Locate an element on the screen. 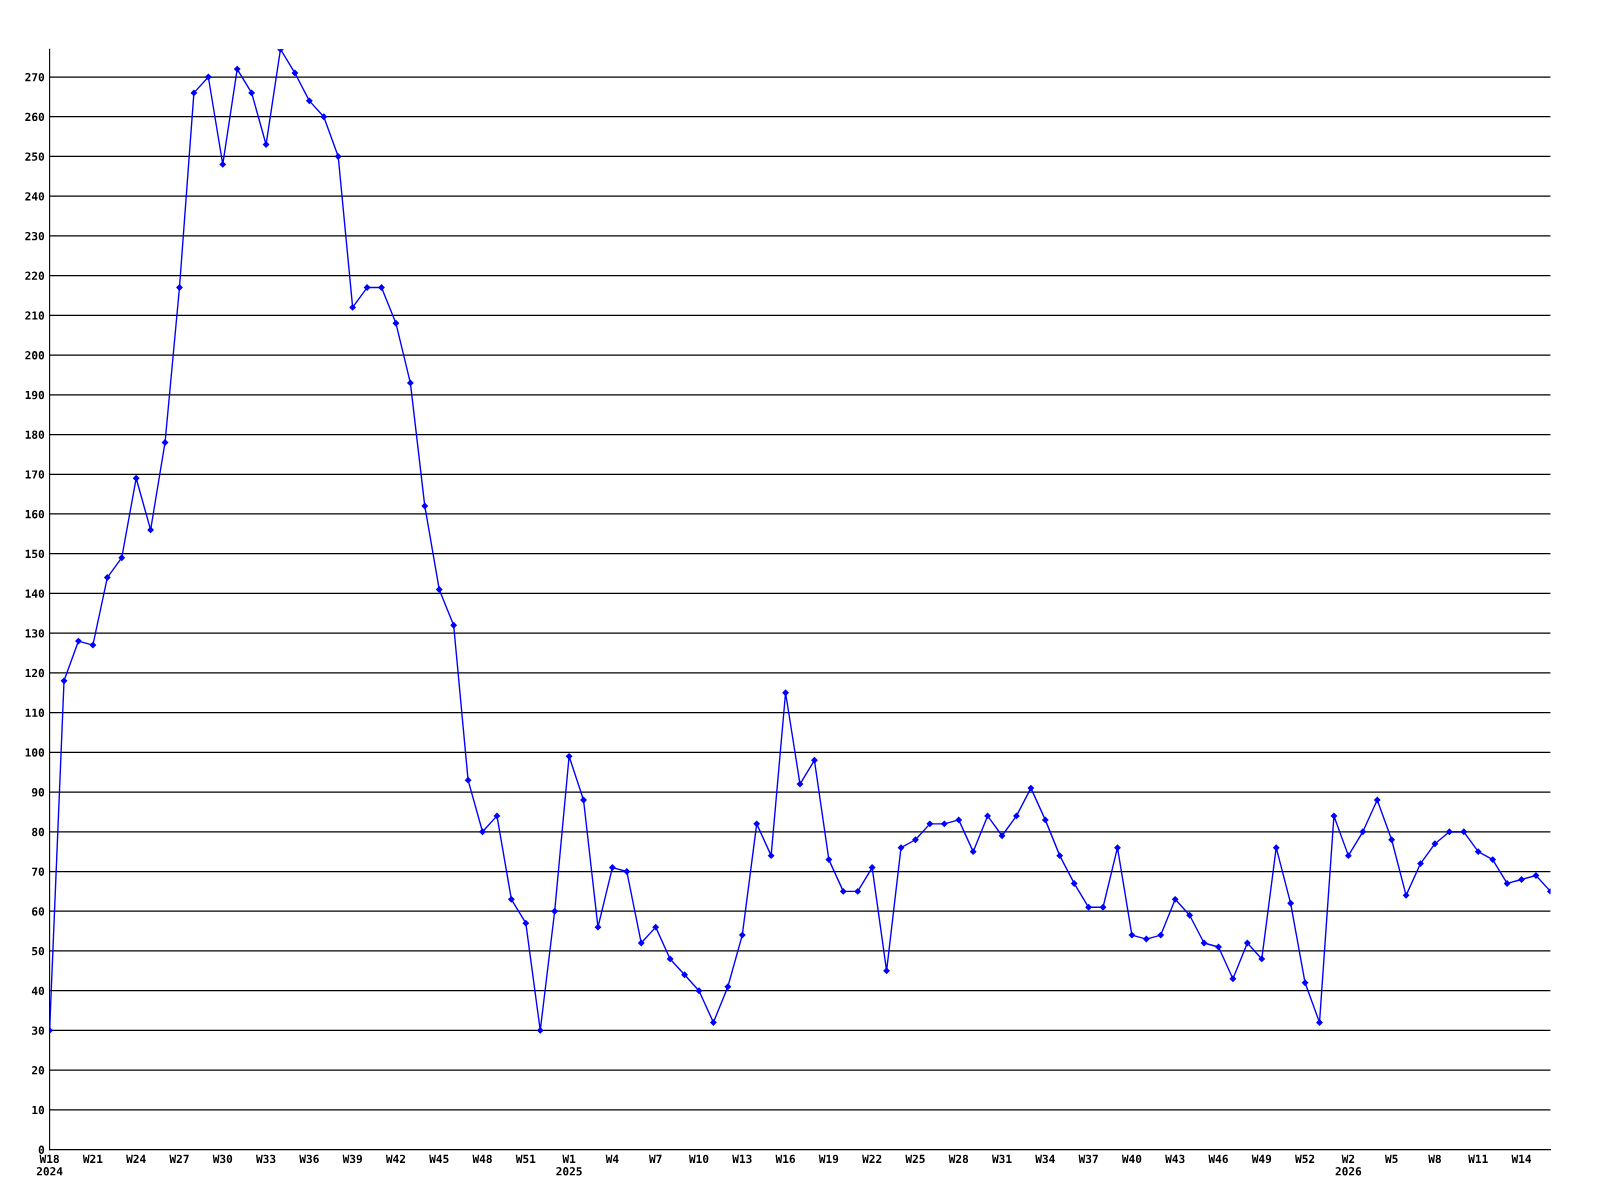  x-tick-label: W11 is located at coordinates (1478, 1158).